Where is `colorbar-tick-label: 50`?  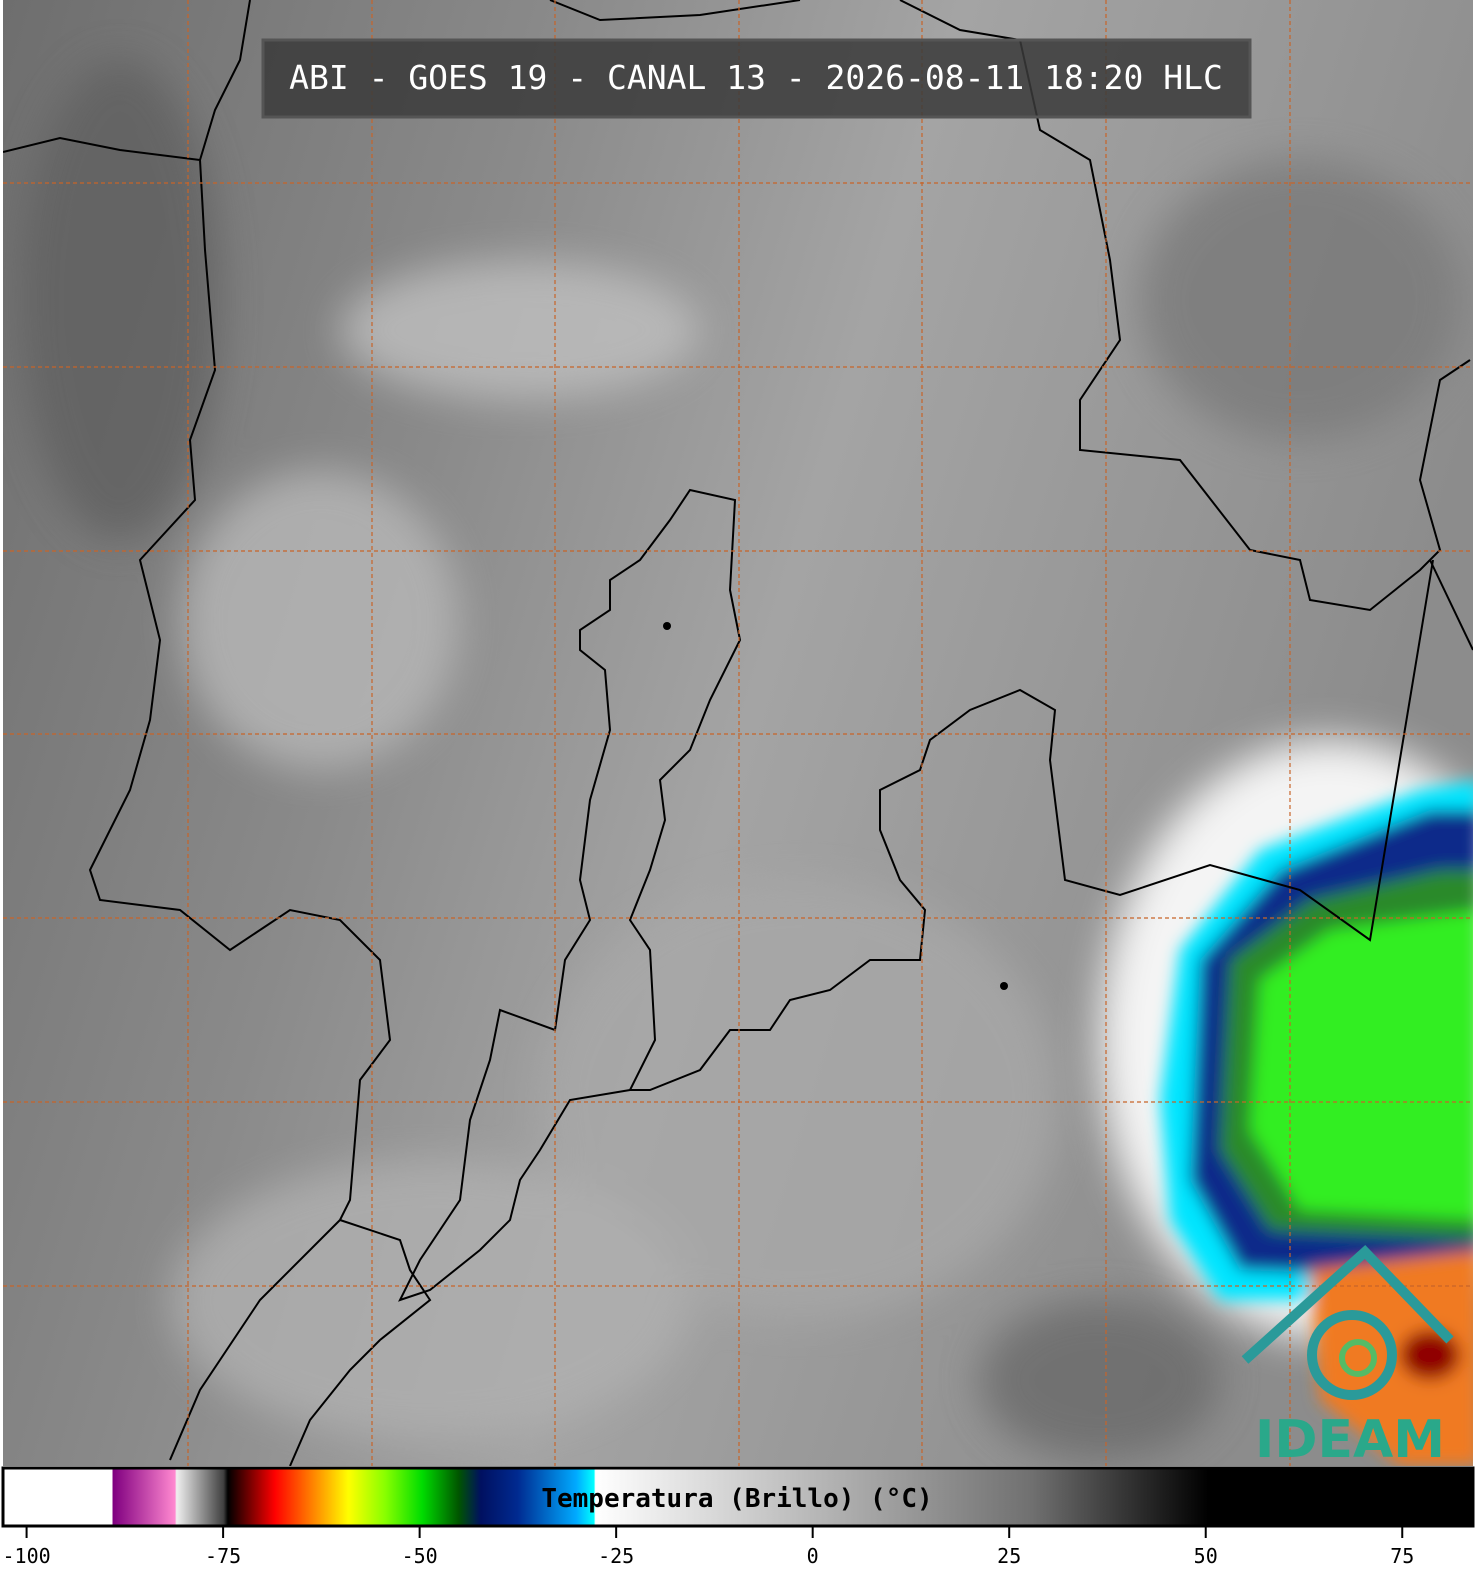 colorbar-tick-label: 50 is located at coordinates (1206, 1556).